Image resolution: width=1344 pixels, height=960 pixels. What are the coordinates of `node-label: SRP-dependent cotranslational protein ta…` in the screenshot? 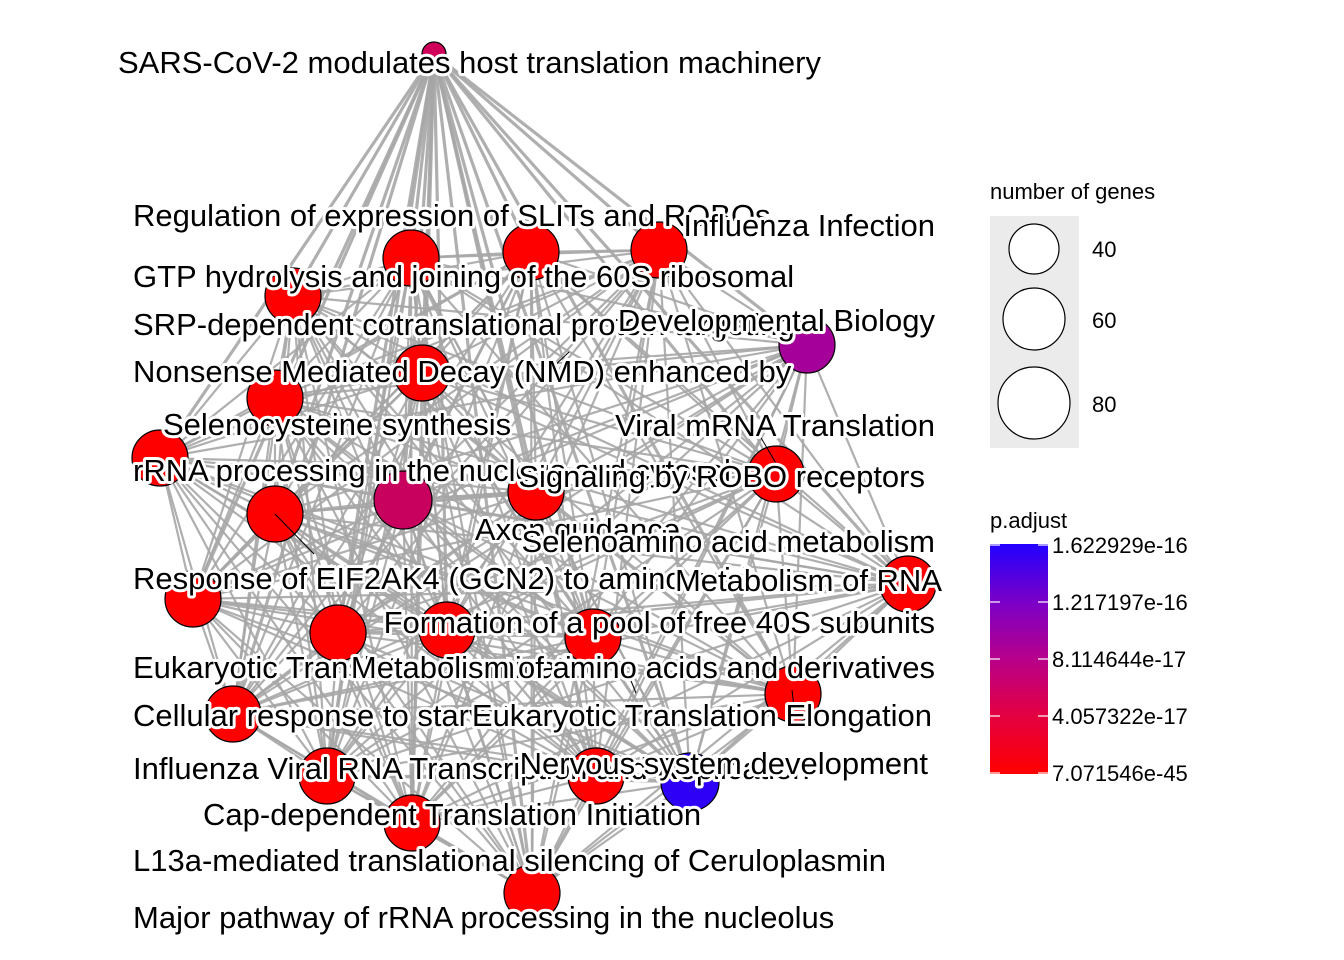 It's located at (464, 324).